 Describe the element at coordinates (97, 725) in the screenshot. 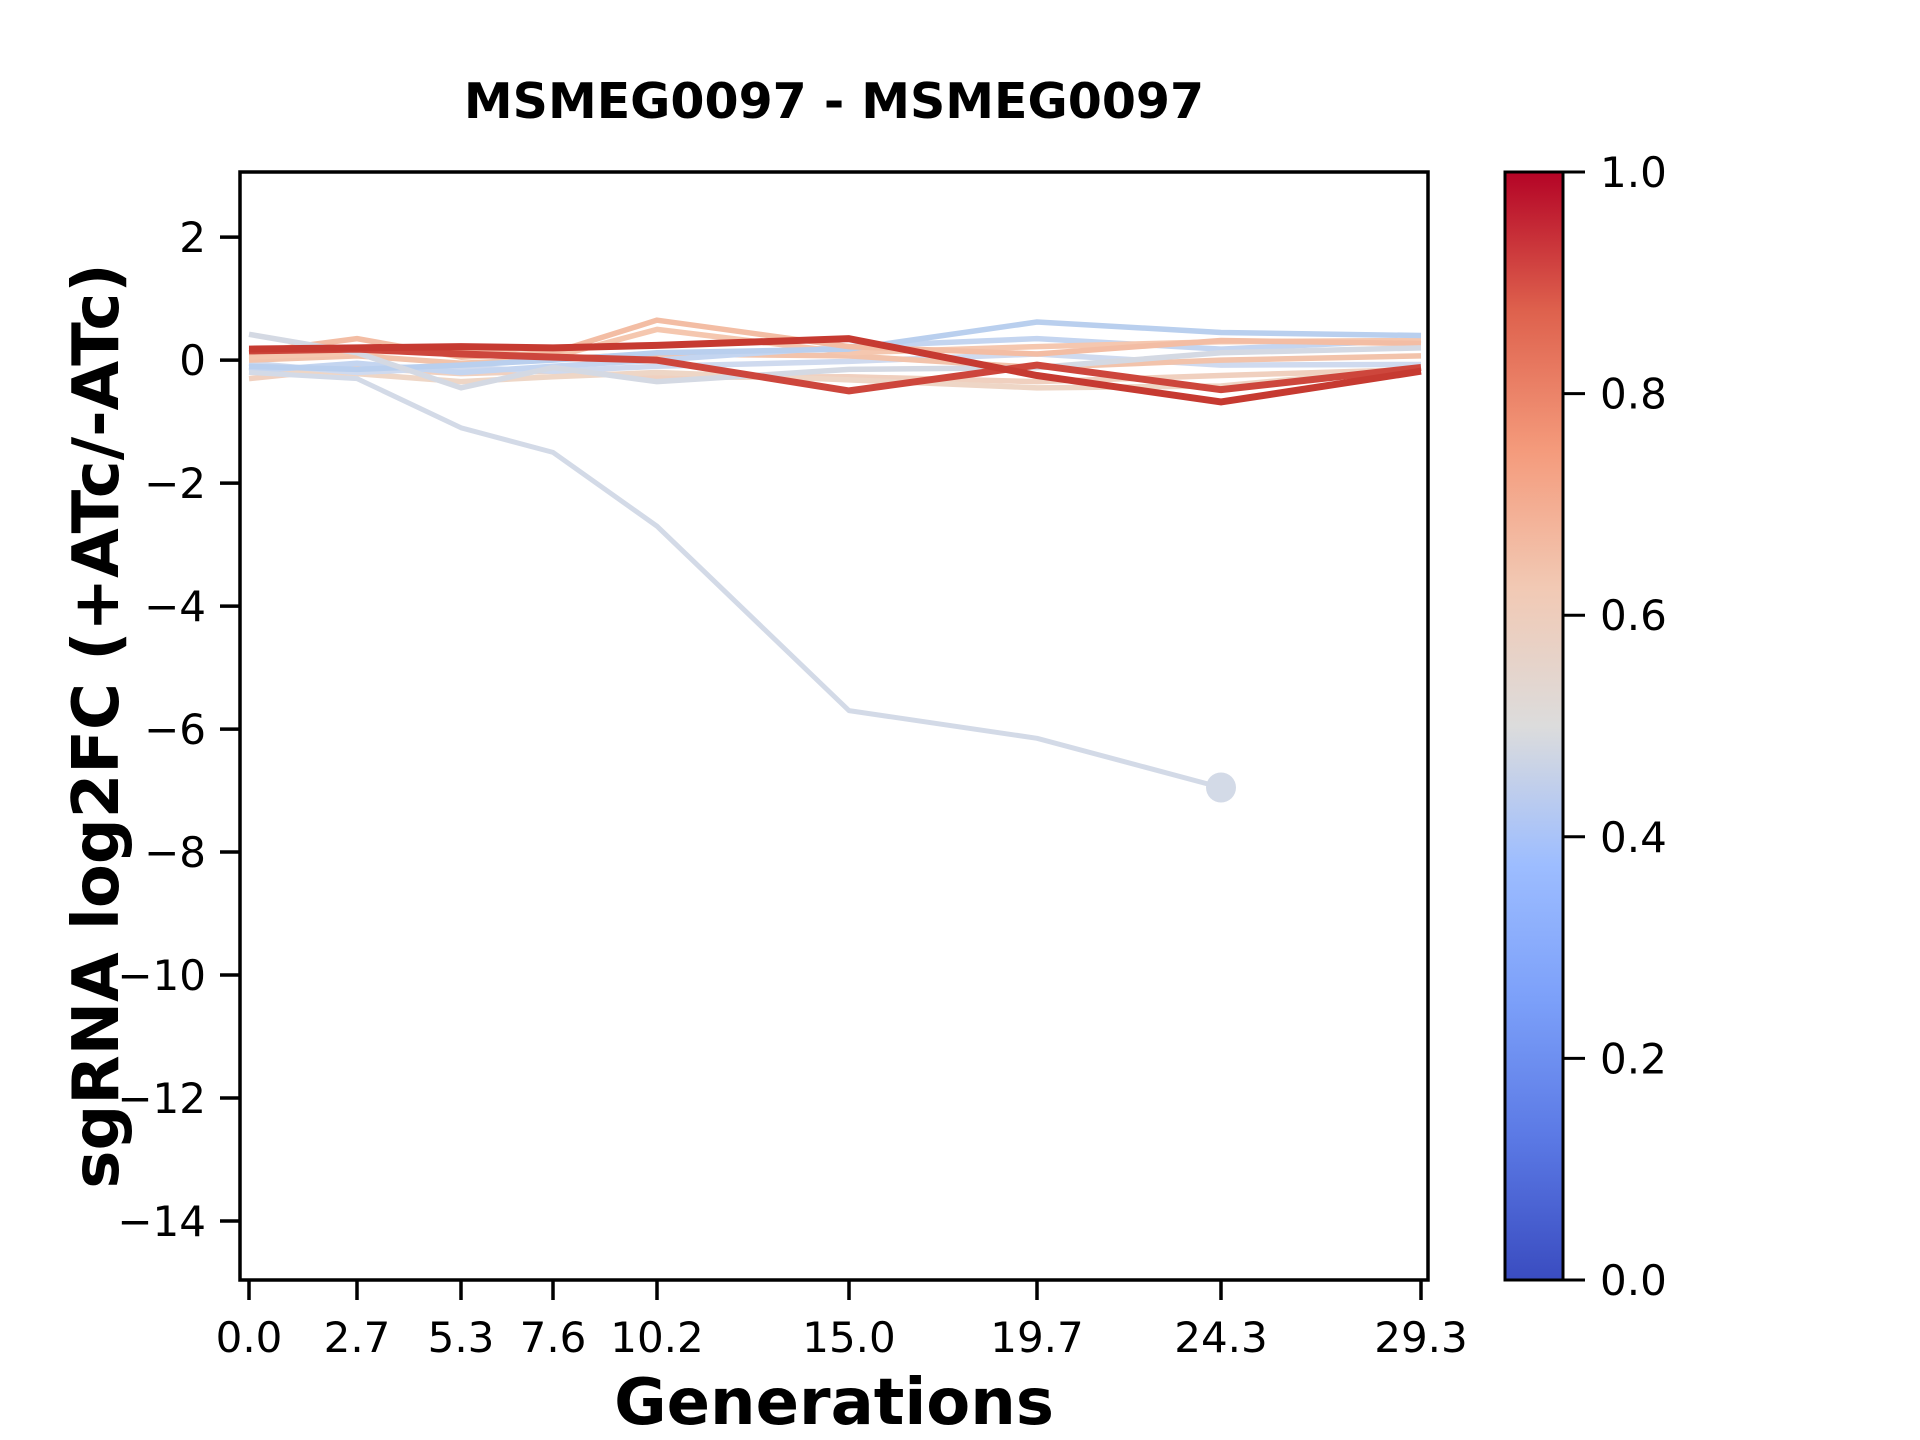

I see `y-axis-label: sgRNA log2FC (+ATc/-ATc)` at that location.